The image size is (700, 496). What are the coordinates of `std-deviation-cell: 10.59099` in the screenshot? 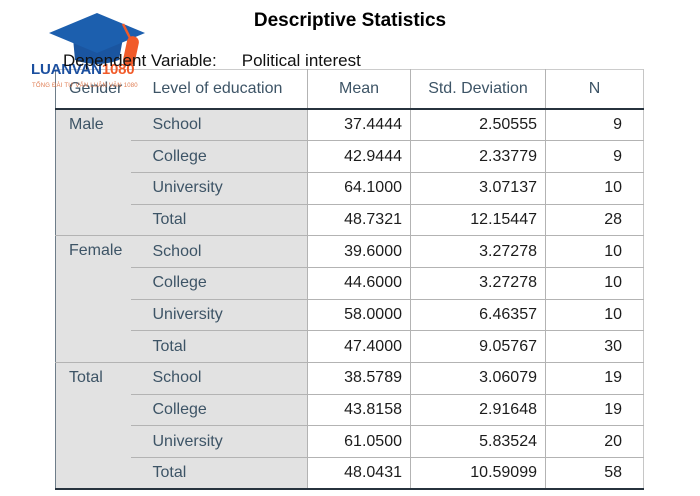 It's located at (478, 473).